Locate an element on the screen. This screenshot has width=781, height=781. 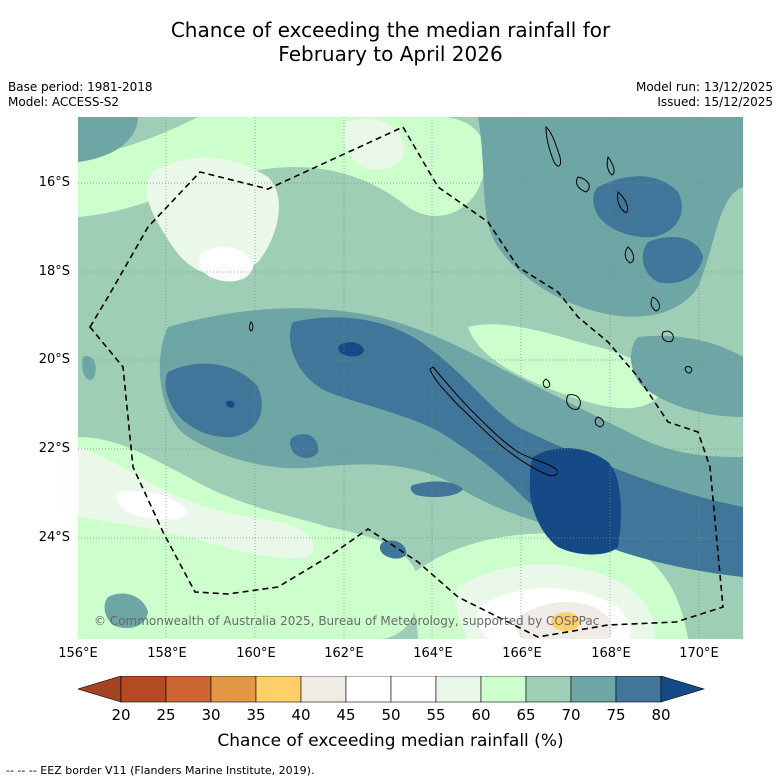
zone-80-plus-center is located at coordinates (351, 349).